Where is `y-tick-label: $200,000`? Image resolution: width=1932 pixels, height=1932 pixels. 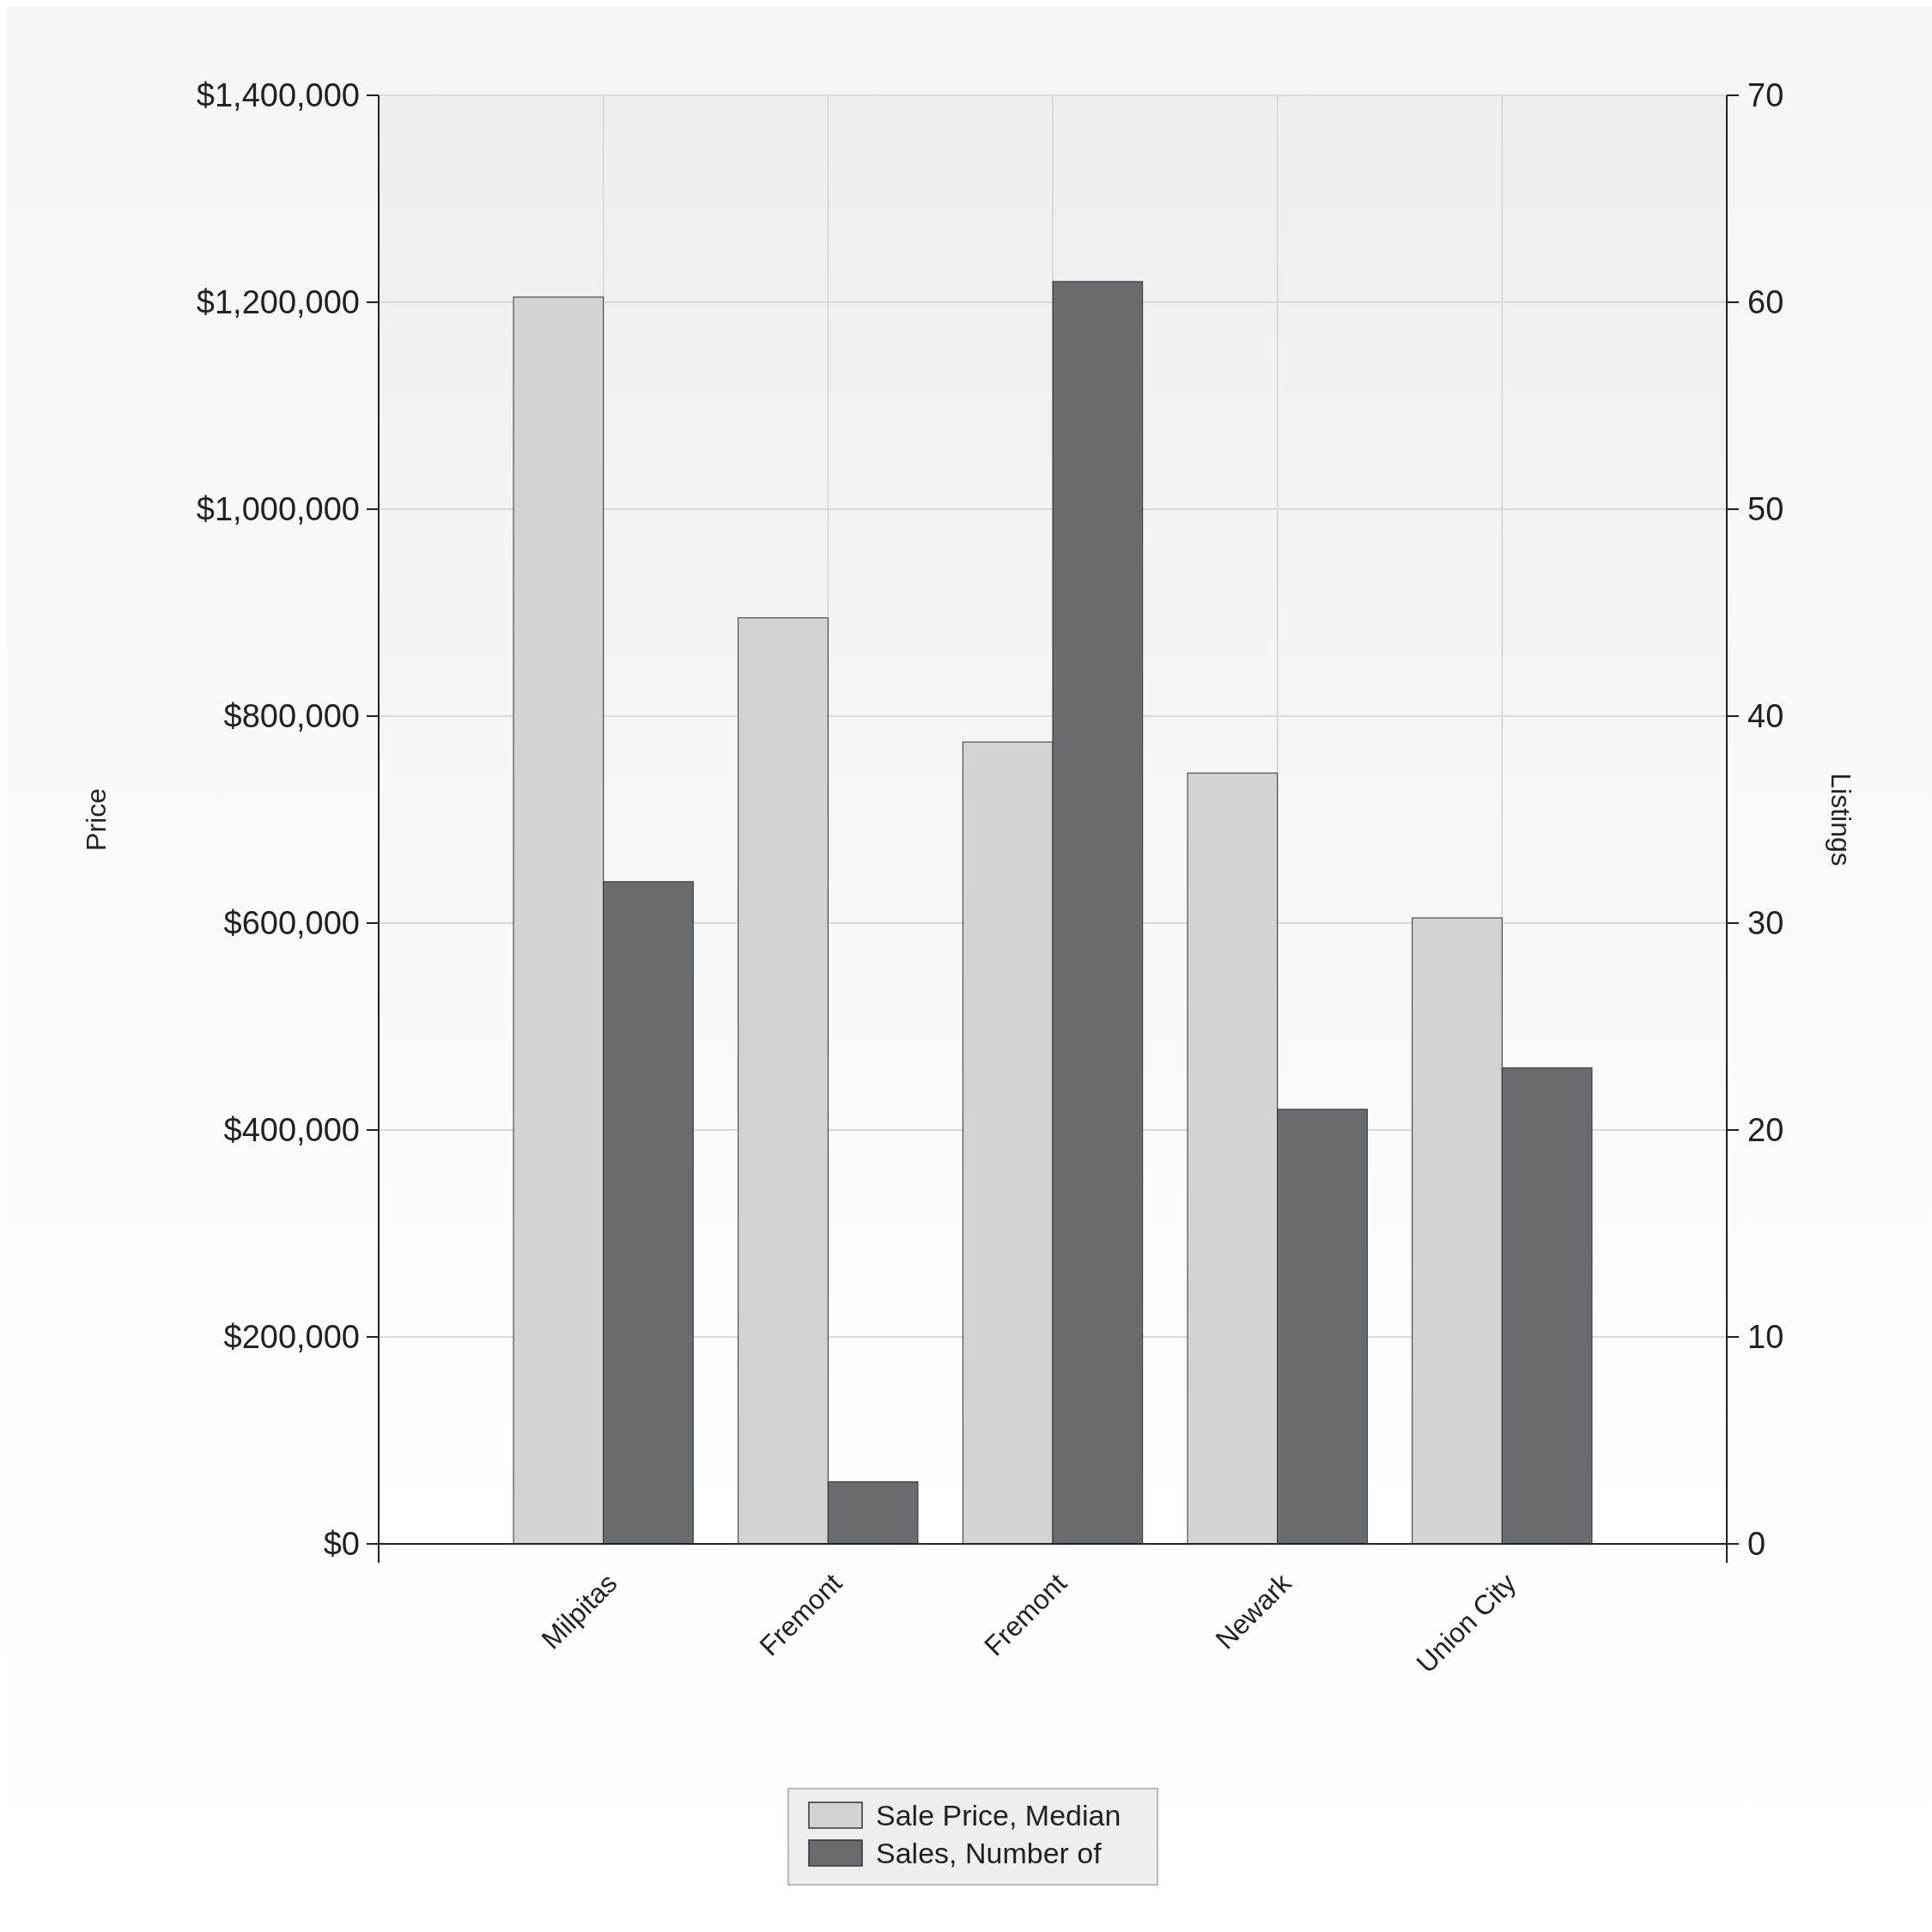
y-tick-label: $200,000 is located at coordinates (291, 1338).